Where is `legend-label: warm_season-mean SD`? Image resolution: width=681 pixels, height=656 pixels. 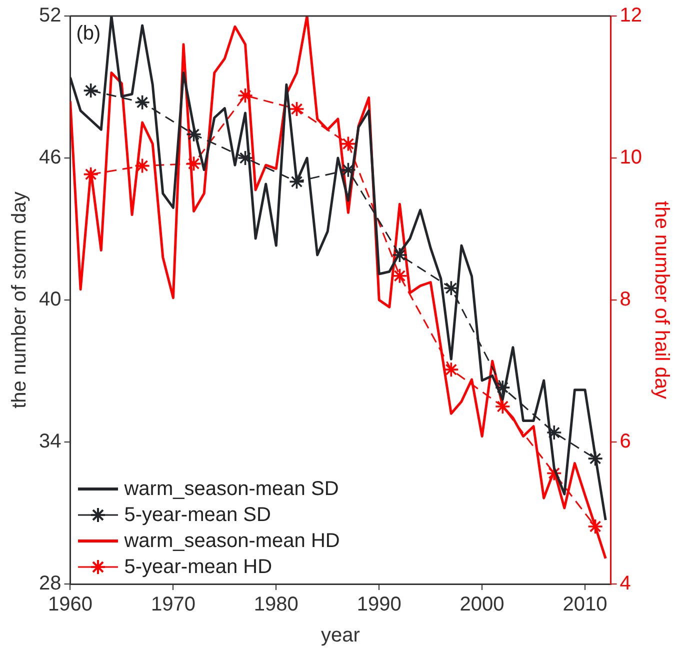
legend-label: warm_season-mean SD is located at coordinates (231, 489).